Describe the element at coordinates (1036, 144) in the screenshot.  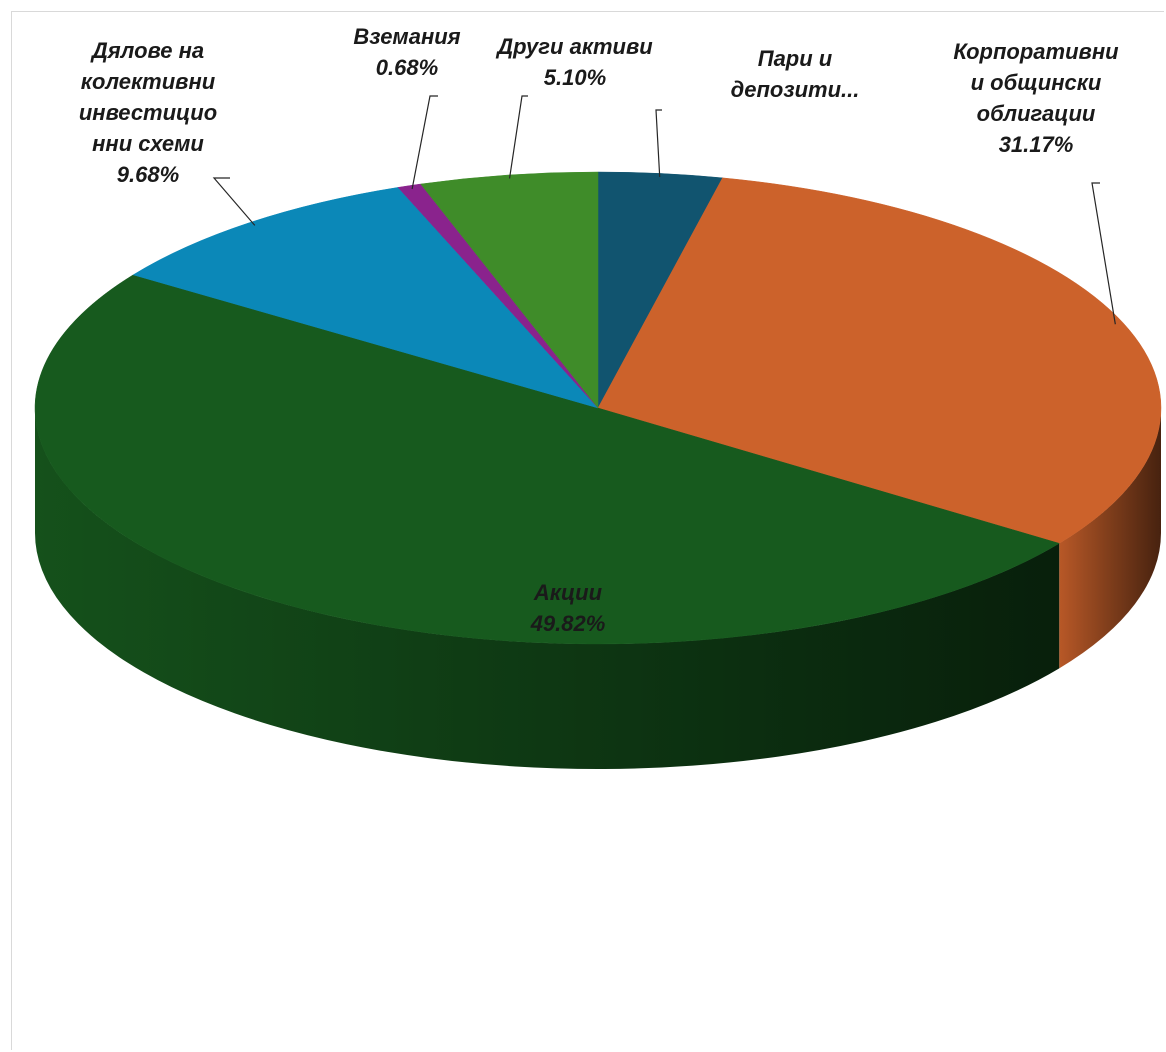
I see `slice-value-label-1: 31.17%` at that location.